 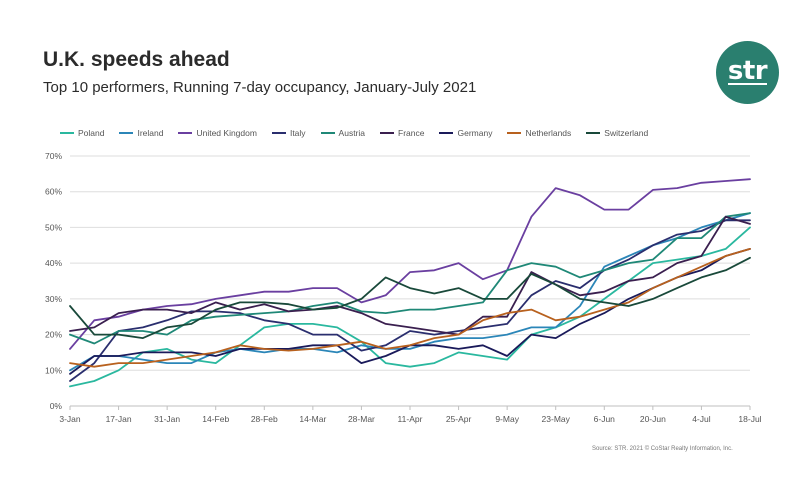 I want to click on legend-label: United Kingdom, so click(x=226, y=133).